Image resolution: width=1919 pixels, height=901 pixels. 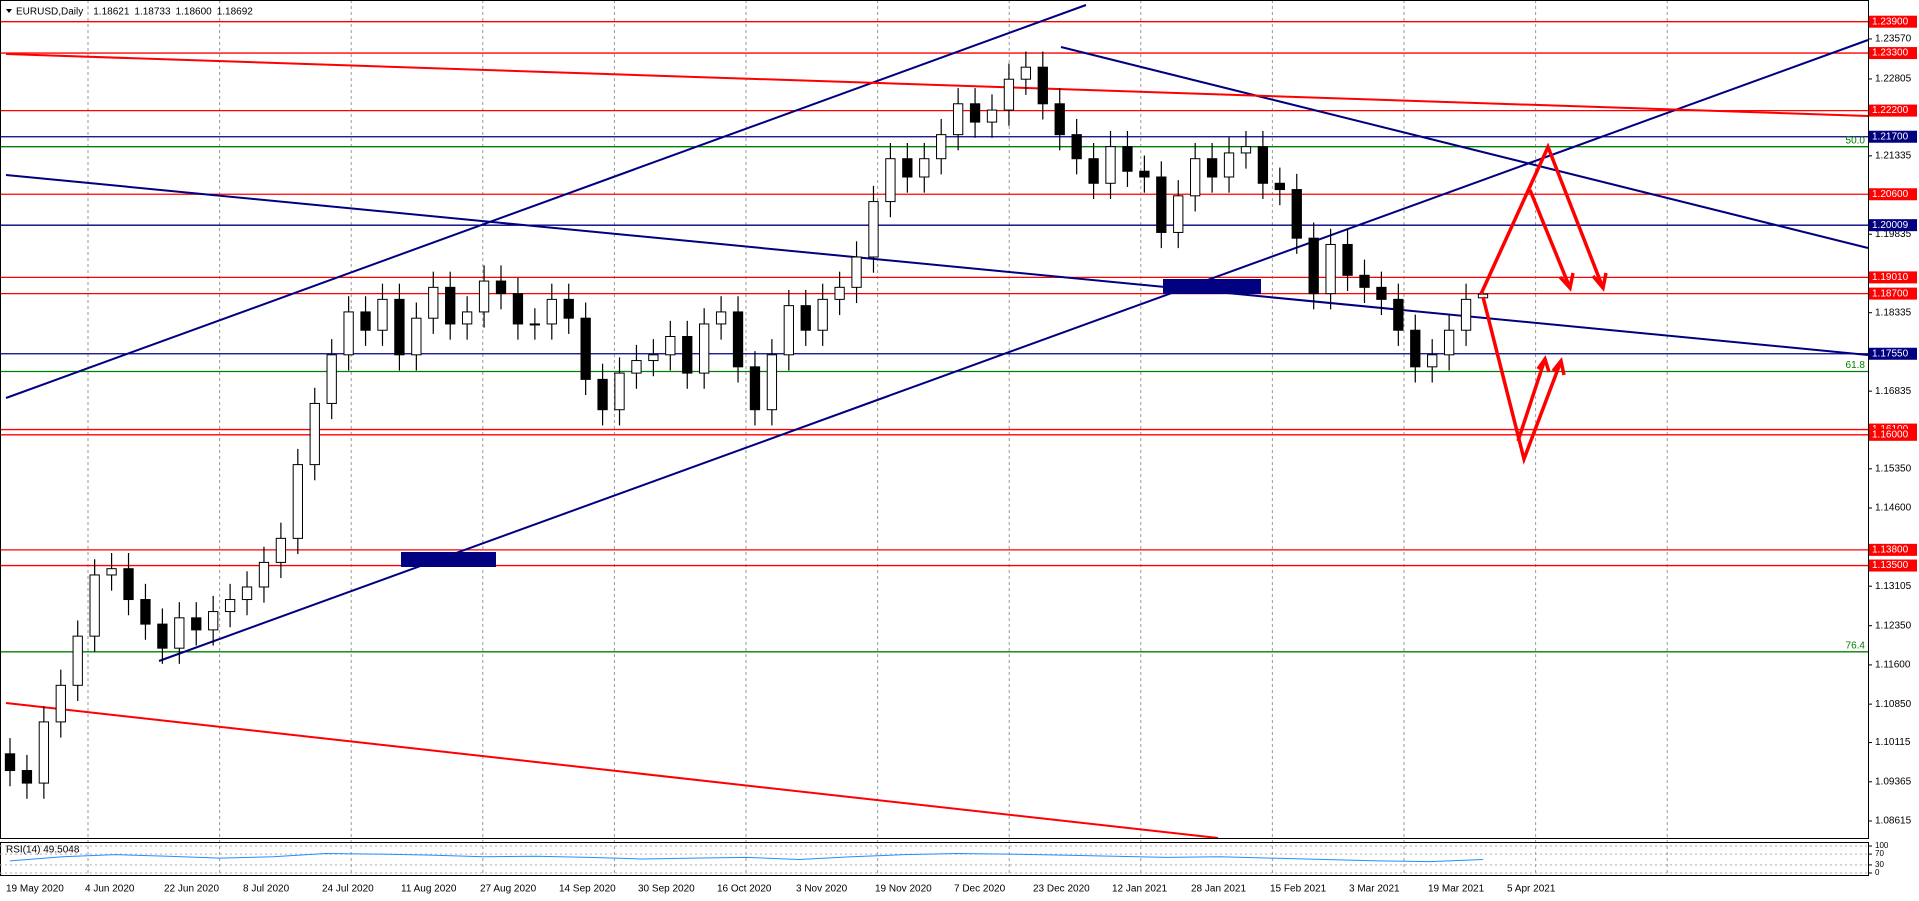 I want to click on fib-label: 61.8, so click(x=1856, y=365).